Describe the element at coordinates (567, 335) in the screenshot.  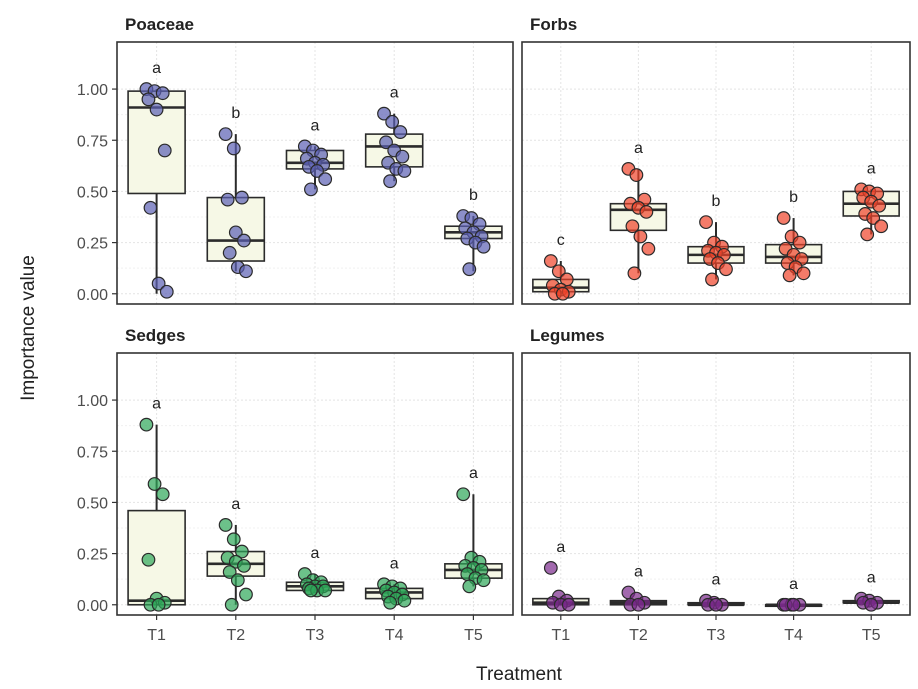
I see `panel-title: Legumes` at that location.